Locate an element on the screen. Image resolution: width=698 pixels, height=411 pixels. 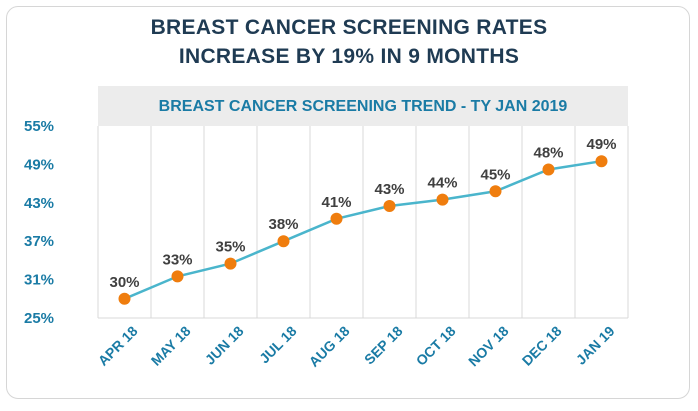
y-tick-label: 25% is located at coordinates (39, 318).